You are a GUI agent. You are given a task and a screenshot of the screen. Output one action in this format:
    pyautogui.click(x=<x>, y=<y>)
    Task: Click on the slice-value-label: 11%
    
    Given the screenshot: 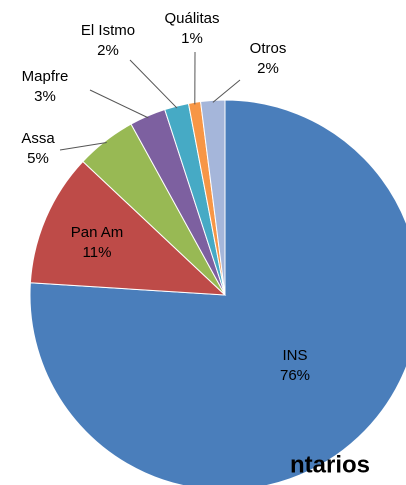 What is the action you would take?
    pyautogui.click(x=97, y=252)
    